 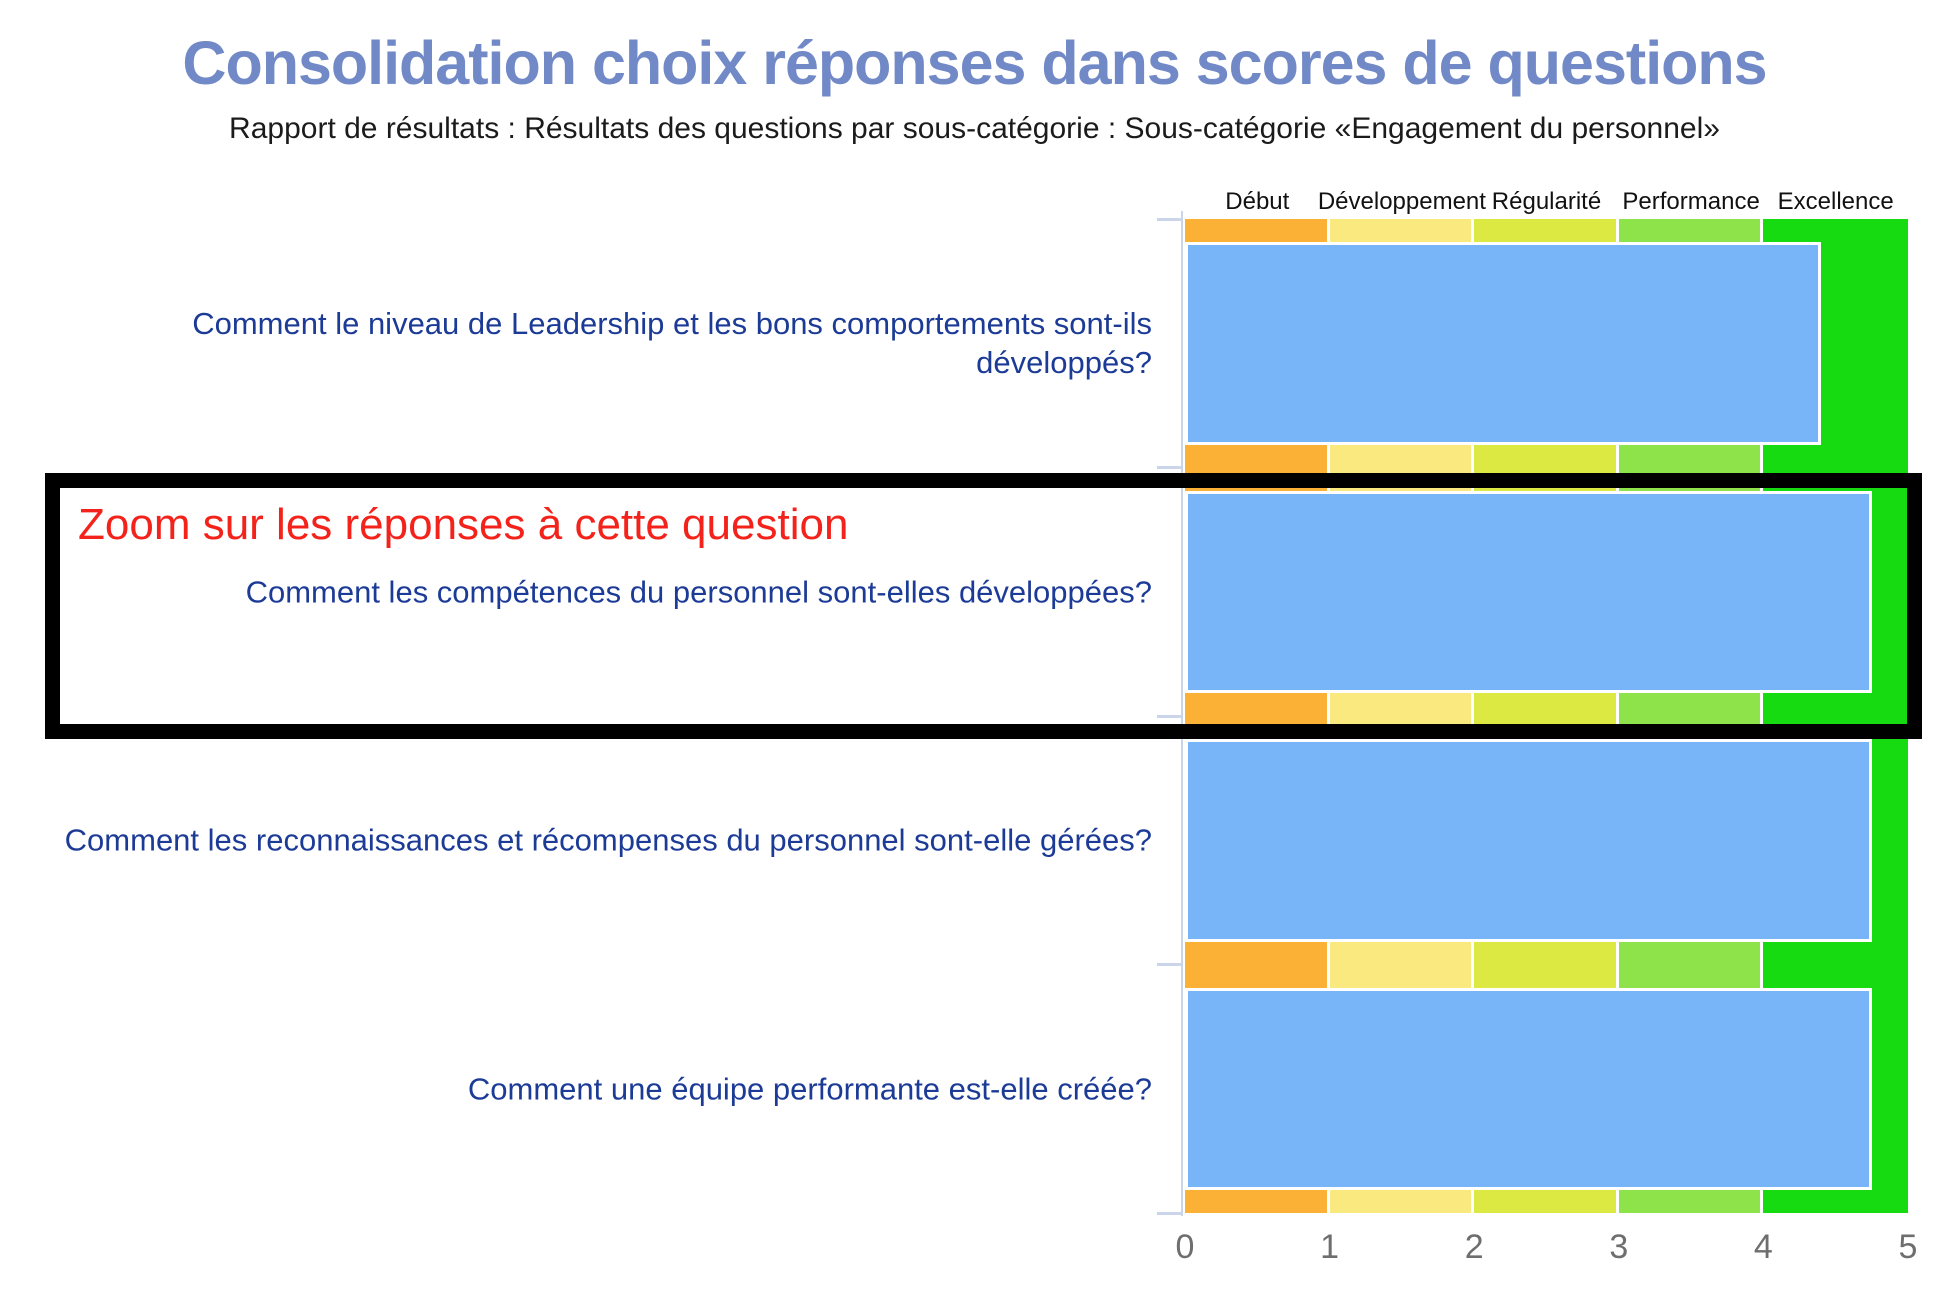 What do you see at coordinates (1185, 1247) in the screenshot?
I see `x-axis-label-0: 0` at bounding box center [1185, 1247].